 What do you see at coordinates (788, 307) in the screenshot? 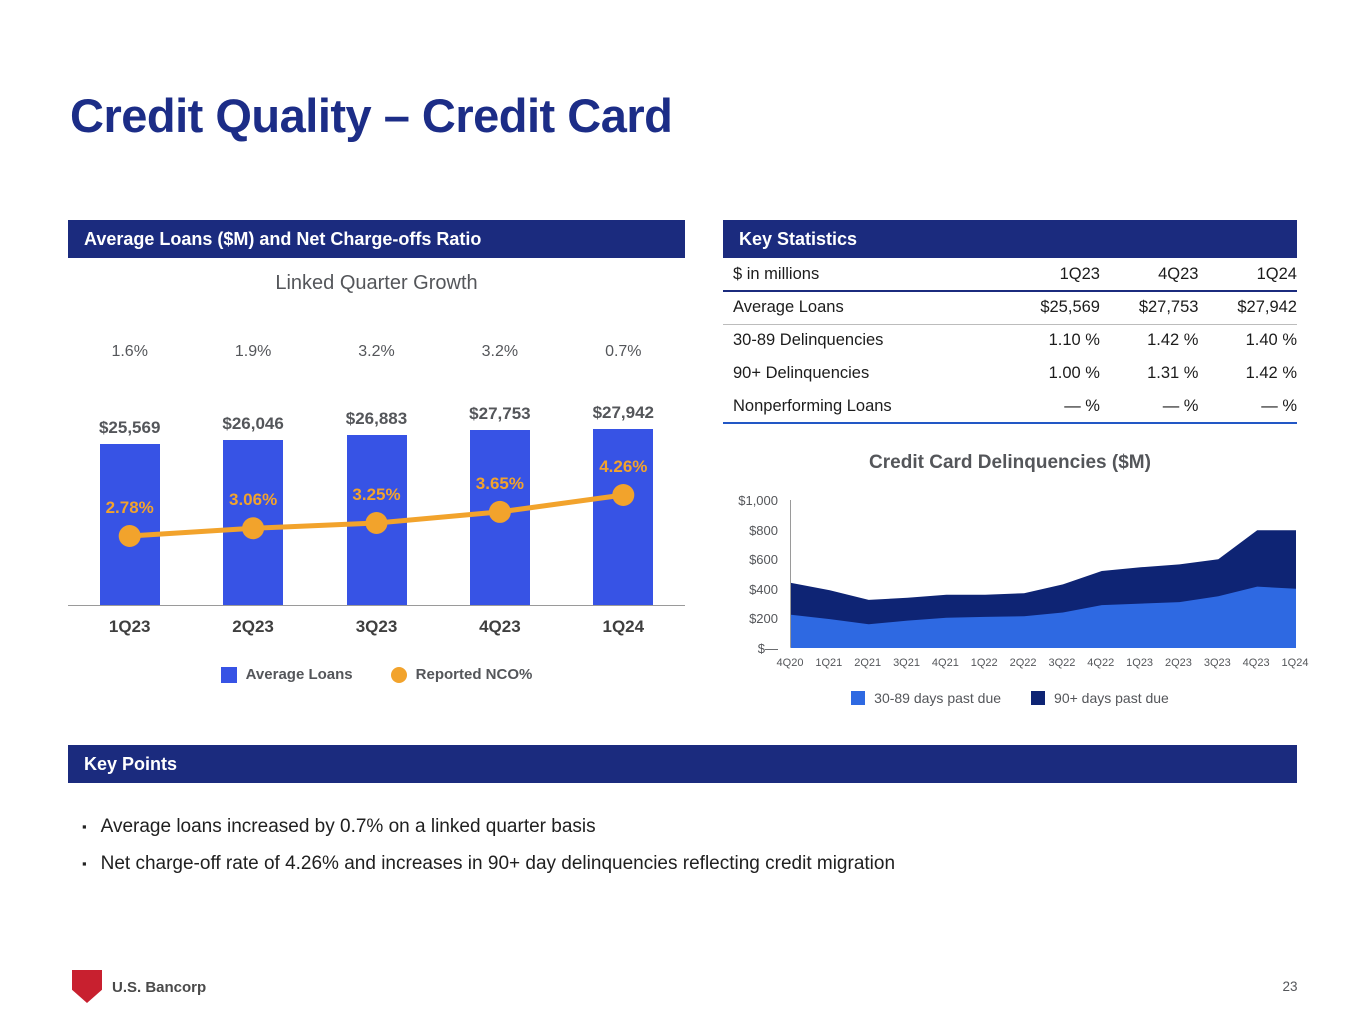
I see `row-label: Average Loans` at bounding box center [788, 307].